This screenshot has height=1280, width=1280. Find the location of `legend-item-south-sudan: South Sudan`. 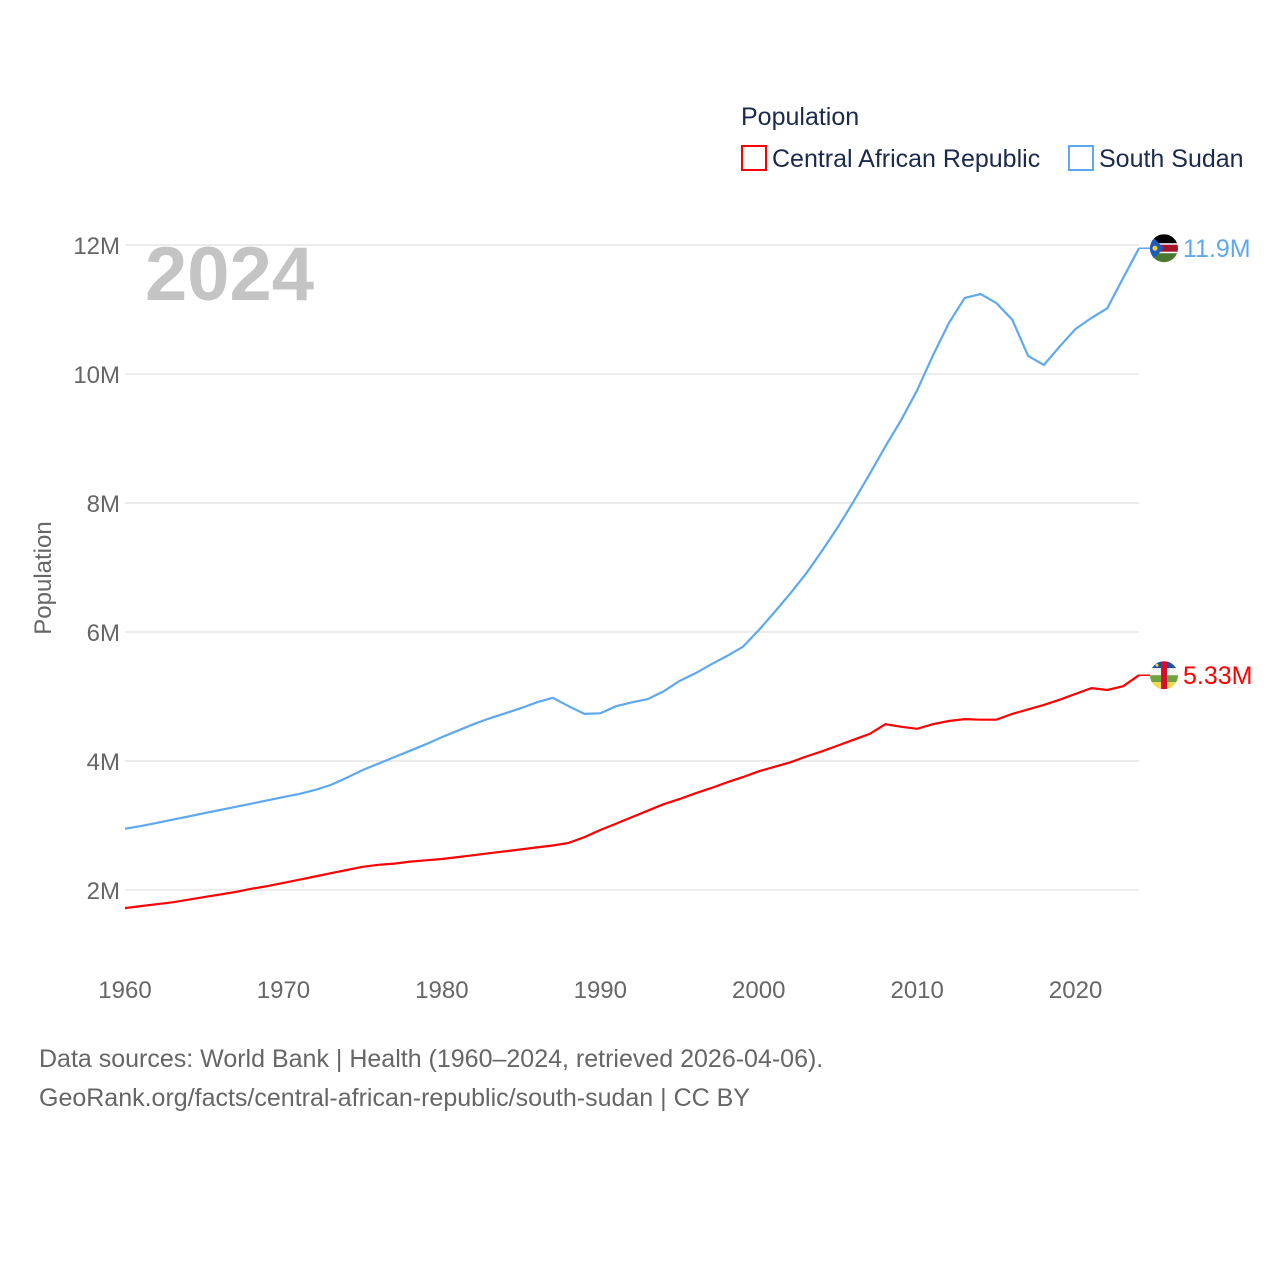

legend-item-south-sudan: South Sudan is located at coordinates (1156, 159).